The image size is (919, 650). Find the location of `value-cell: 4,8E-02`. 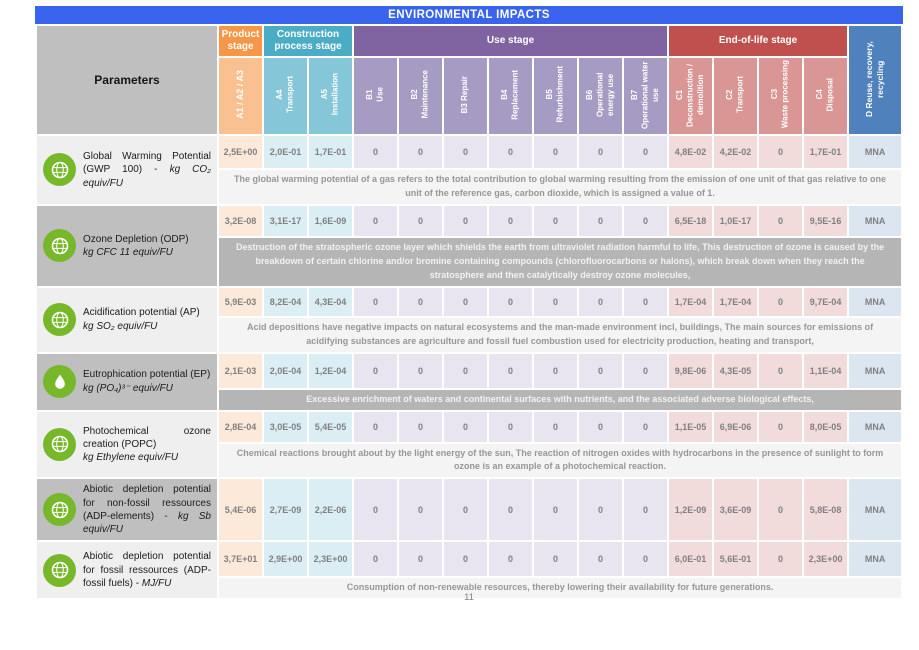

value-cell: 4,8E-02 is located at coordinates (691, 152).